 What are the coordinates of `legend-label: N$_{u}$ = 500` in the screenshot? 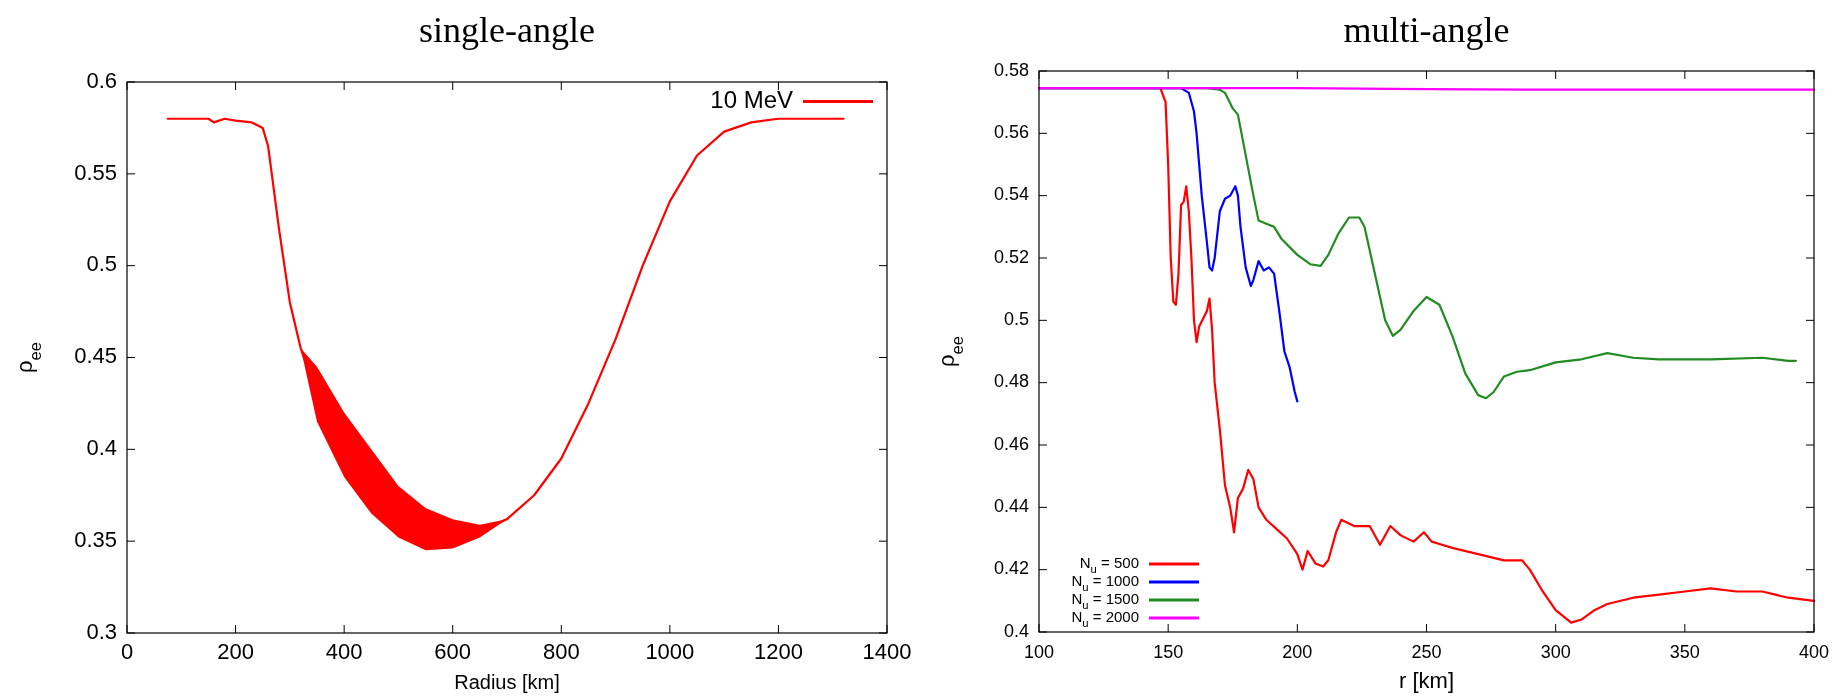 It's located at (1109, 564).